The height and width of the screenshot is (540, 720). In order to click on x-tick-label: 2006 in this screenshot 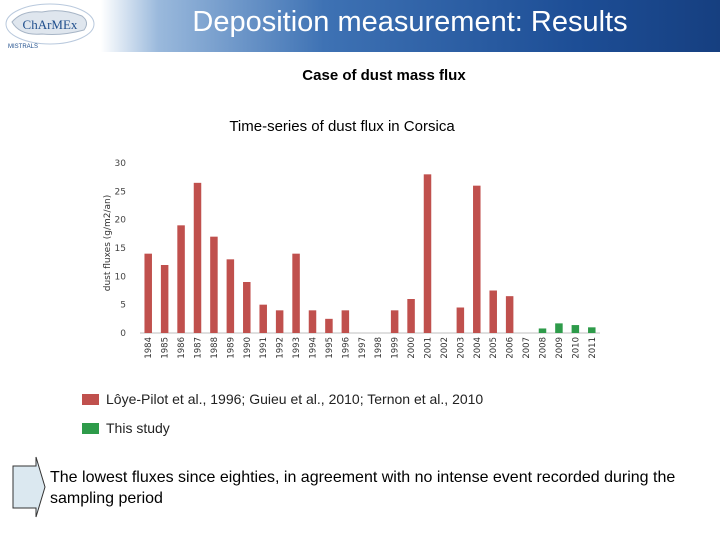, I will do `click(511, 348)`.